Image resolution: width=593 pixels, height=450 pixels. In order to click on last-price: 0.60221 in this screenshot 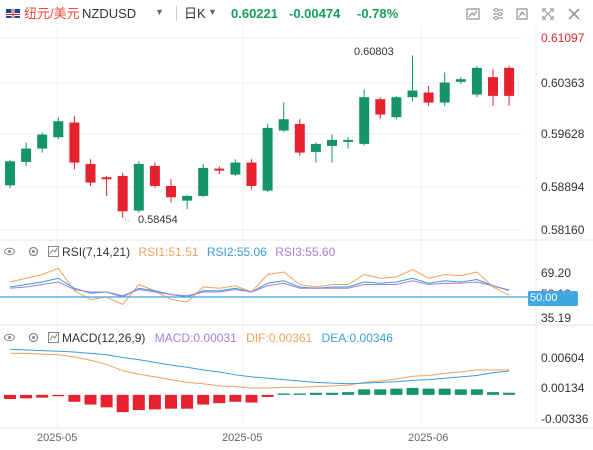, I will do `click(254, 13)`.